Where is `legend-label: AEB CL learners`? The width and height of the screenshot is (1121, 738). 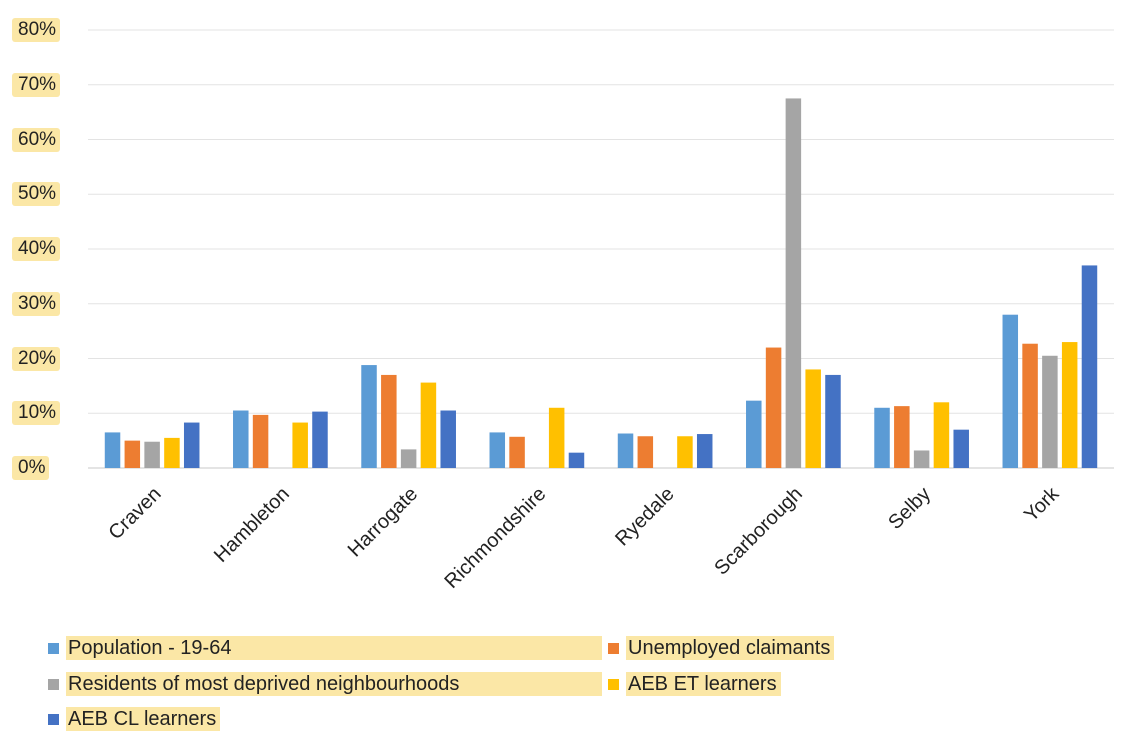
legend-label: AEB CL learners is located at coordinates (143, 719).